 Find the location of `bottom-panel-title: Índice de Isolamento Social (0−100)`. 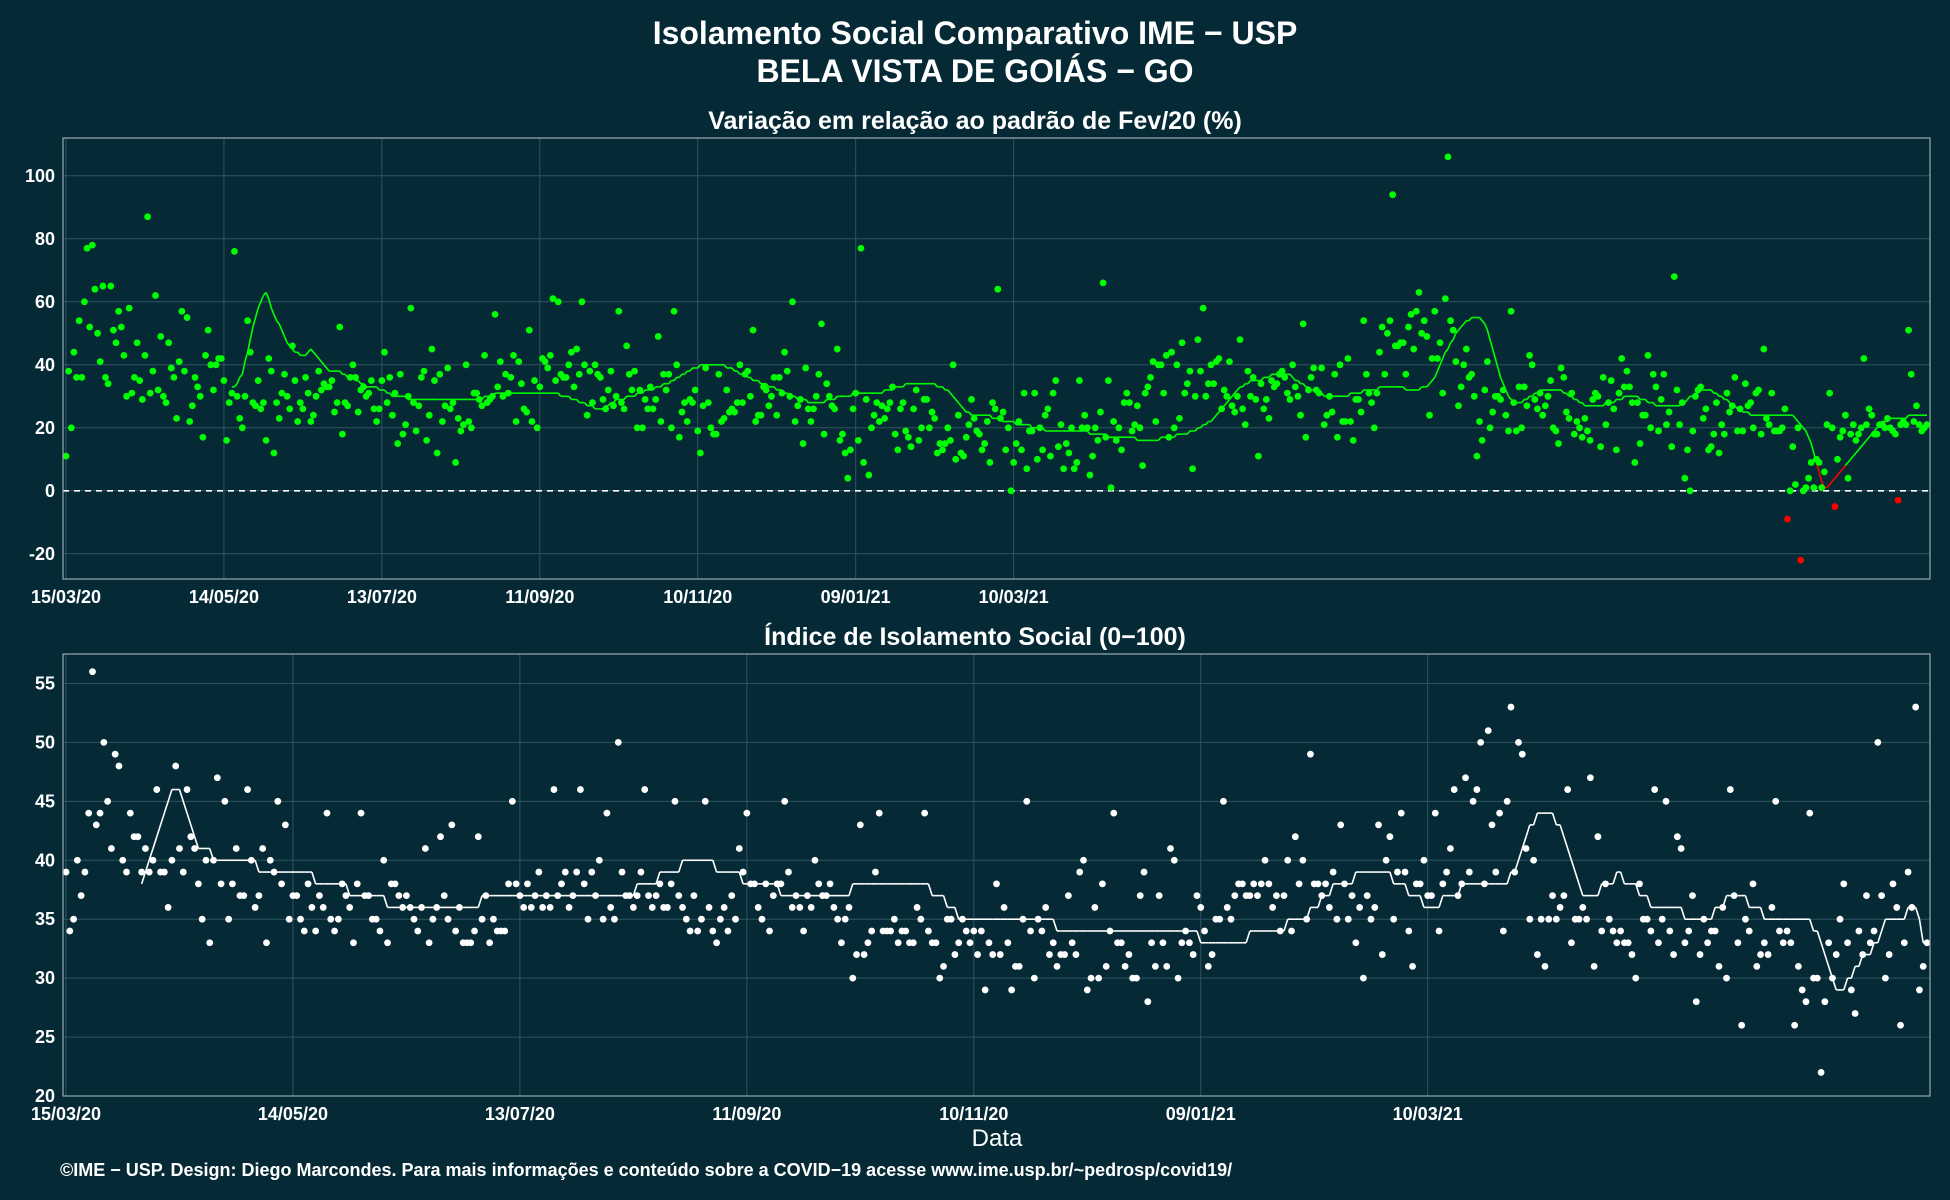

bottom-panel-title: Índice de Isolamento Social (0−100) is located at coordinates (975, 636).